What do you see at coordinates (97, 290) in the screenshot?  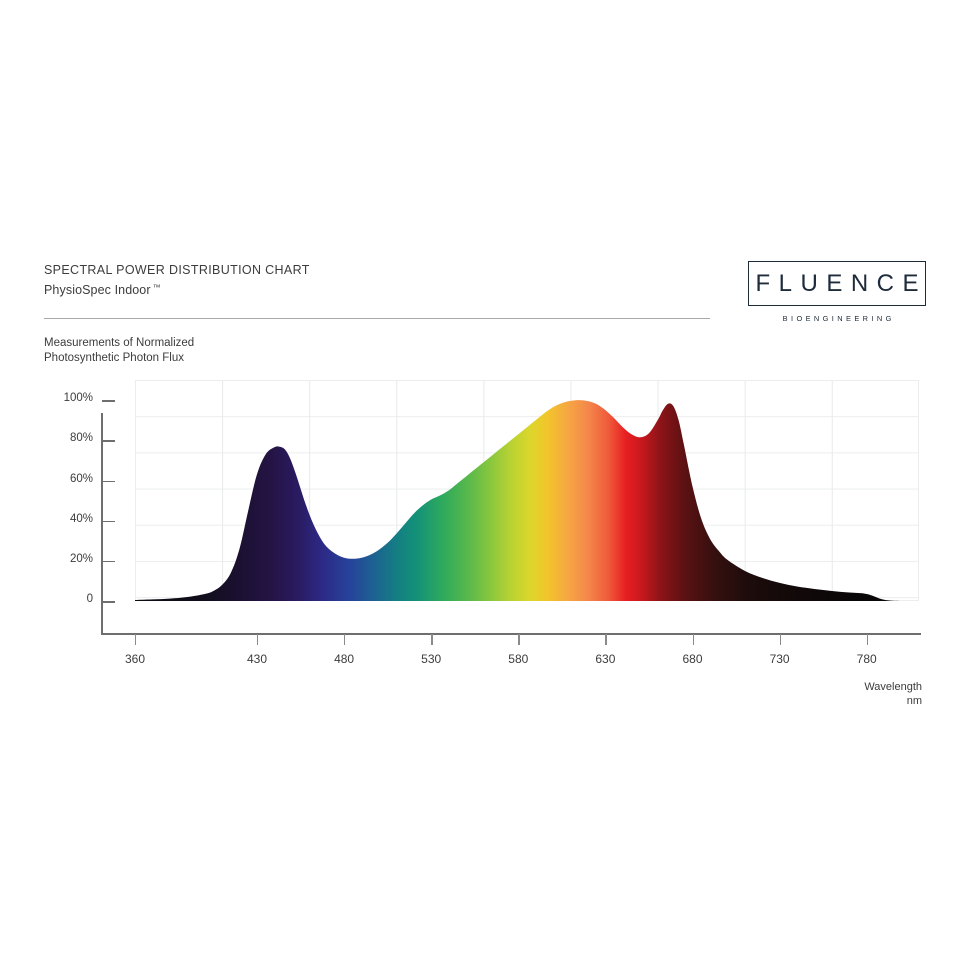 I see `product-name: PhysioSpec Indoor` at bounding box center [97, 290].